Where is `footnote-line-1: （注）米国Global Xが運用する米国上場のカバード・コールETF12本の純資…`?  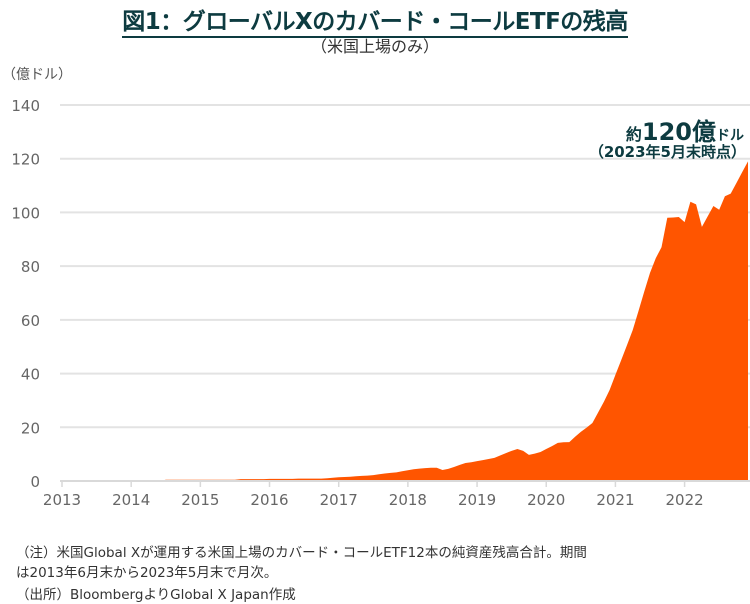 footnote-line-1: （注）米国Global Xが運用する米国上場のカバード・コールETF12本の純資… is located at coordinates (301, 553).